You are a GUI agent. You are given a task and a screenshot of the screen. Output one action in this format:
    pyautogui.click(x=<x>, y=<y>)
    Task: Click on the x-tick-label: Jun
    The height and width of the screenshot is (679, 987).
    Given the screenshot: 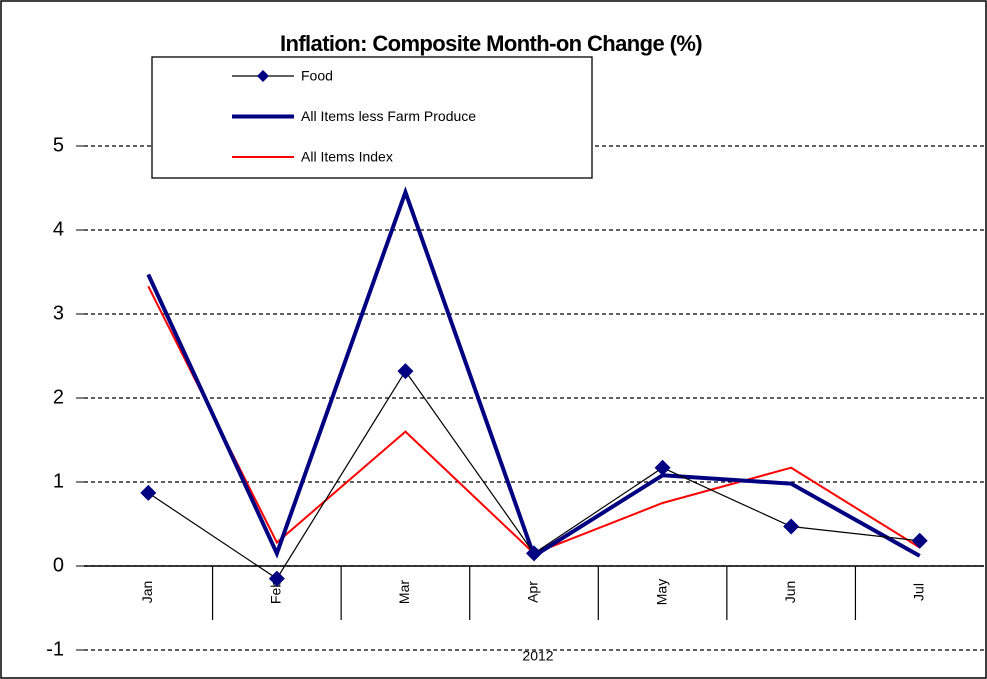 What is the action you would take?
    pyautogui.click(x=790, y=592)
    